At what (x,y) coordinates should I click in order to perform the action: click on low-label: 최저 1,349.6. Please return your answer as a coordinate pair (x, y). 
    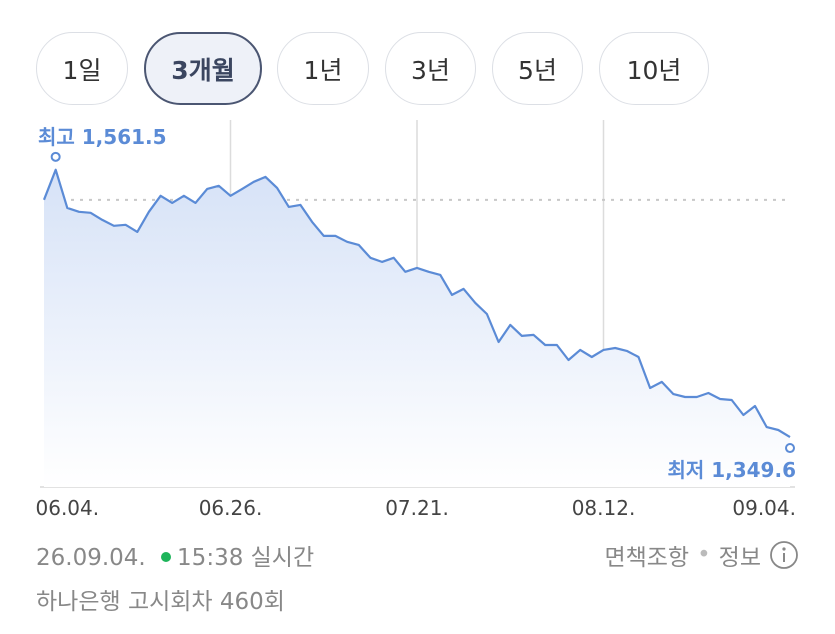
    Looking at the image, I should click on (731, 470).